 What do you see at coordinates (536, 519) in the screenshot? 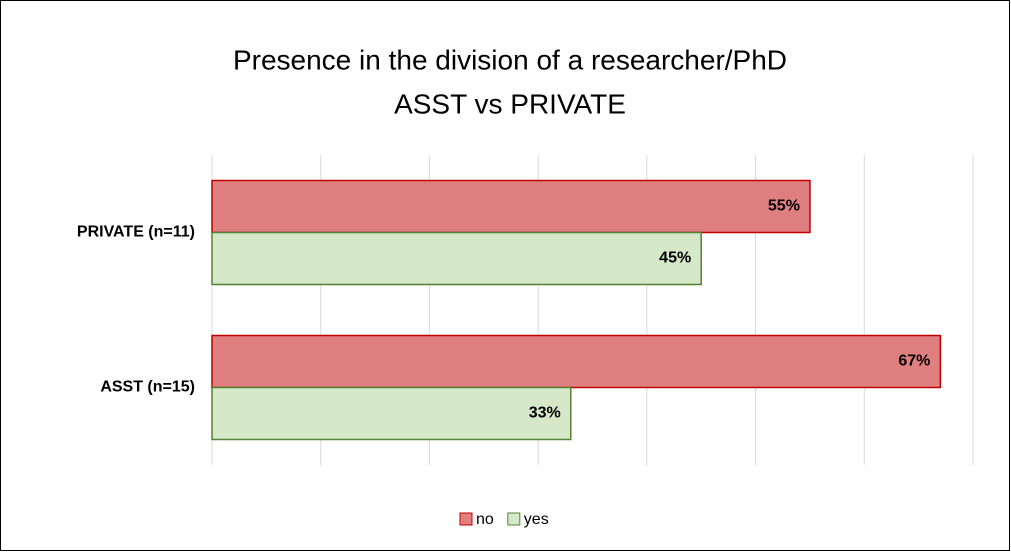
I see `legend-label: yes` at bounding box center [536, 519].